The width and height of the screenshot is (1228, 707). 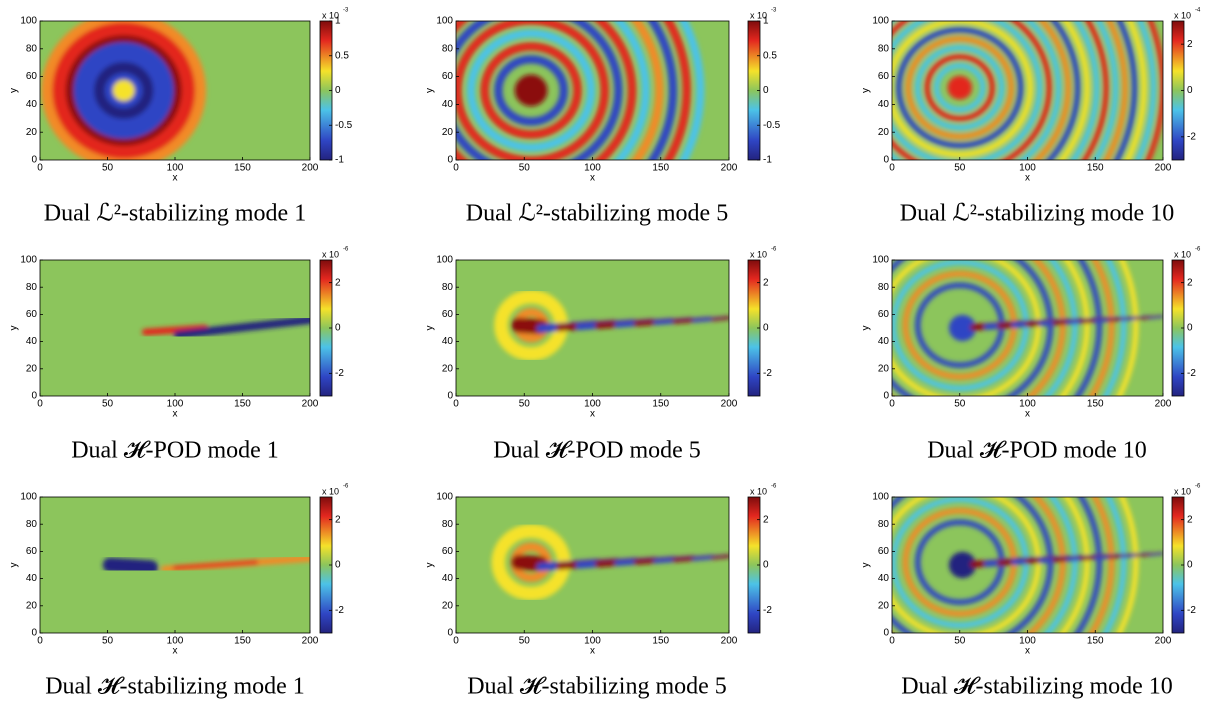 What do you see at coordinates (338, 21) in the screenshot?
I see `colorbar-tick-label: 1` at bounding box center [338, 21].